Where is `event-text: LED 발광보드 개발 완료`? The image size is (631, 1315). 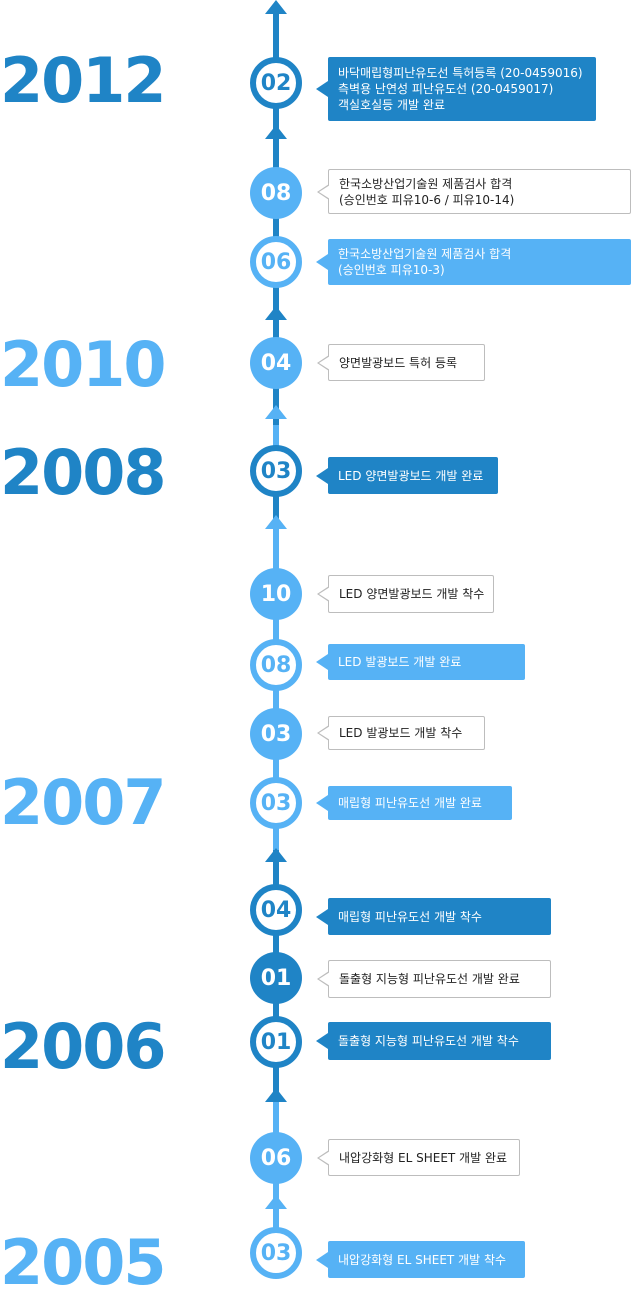 event-text: LED 발광보드 개발 완료 is located at coordinates (400, 662).